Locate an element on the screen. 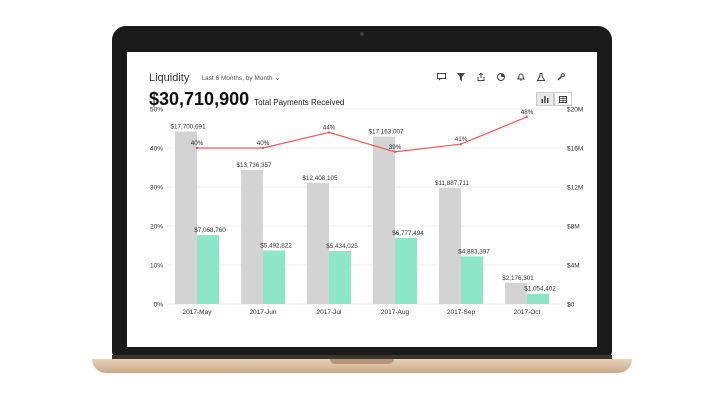 Image resolution: width=712 pixels, height=400 pixels. laptop-hinge is located at coordinates (362, 357).